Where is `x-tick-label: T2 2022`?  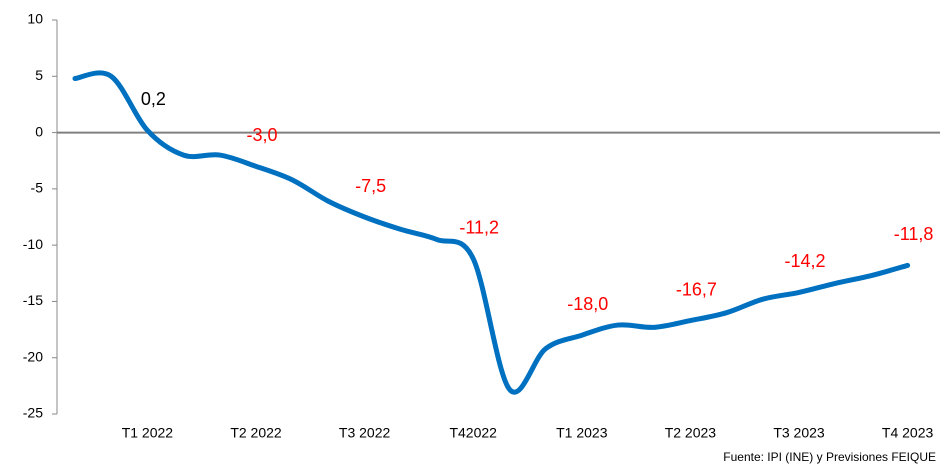
x-tick-label: T2 2022 is located at coordinates (256, 433).